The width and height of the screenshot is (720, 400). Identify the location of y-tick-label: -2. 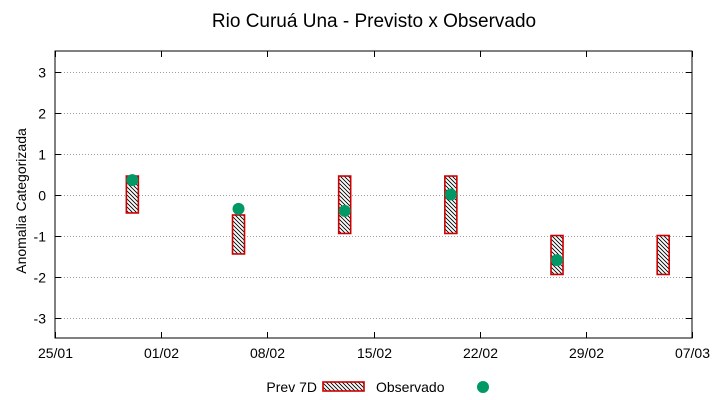
(40, 278).